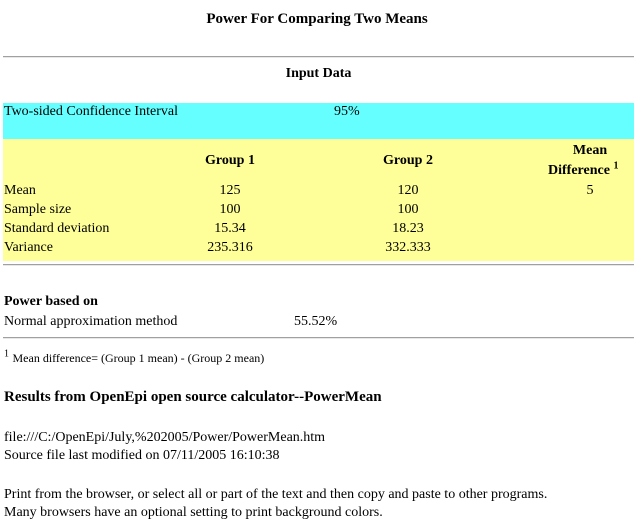 The width and height of the screenshot is (634, 524). I want to click on column-header-group2: Group 2, so click(408, 160).